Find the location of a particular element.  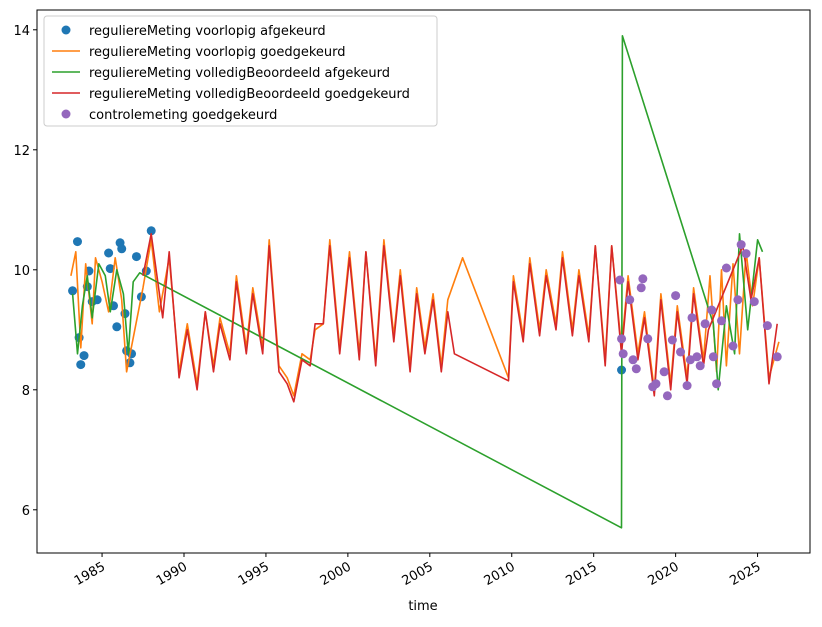

x-tick-label: 2000 is located at coordinates (336, 574).